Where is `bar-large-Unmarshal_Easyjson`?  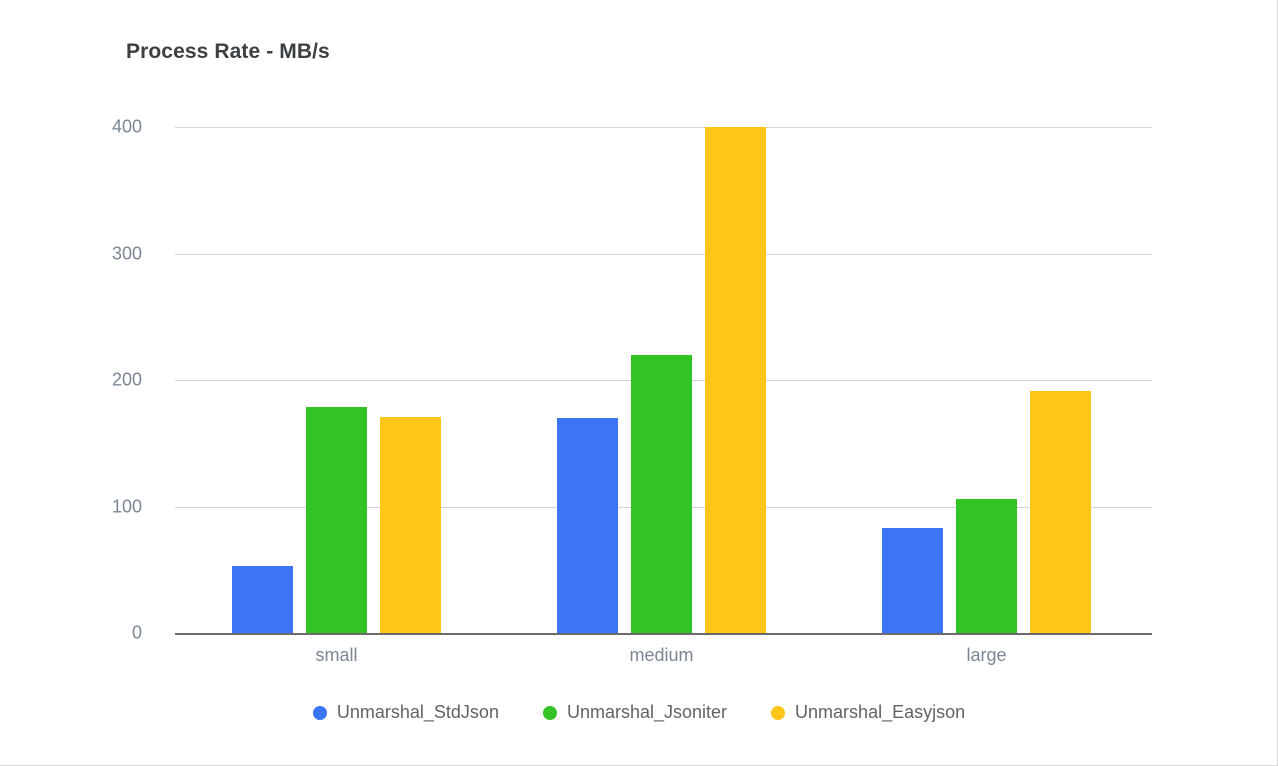
bar-large-Unmarshal_Easyjson is located at coordinates (1060, 512).